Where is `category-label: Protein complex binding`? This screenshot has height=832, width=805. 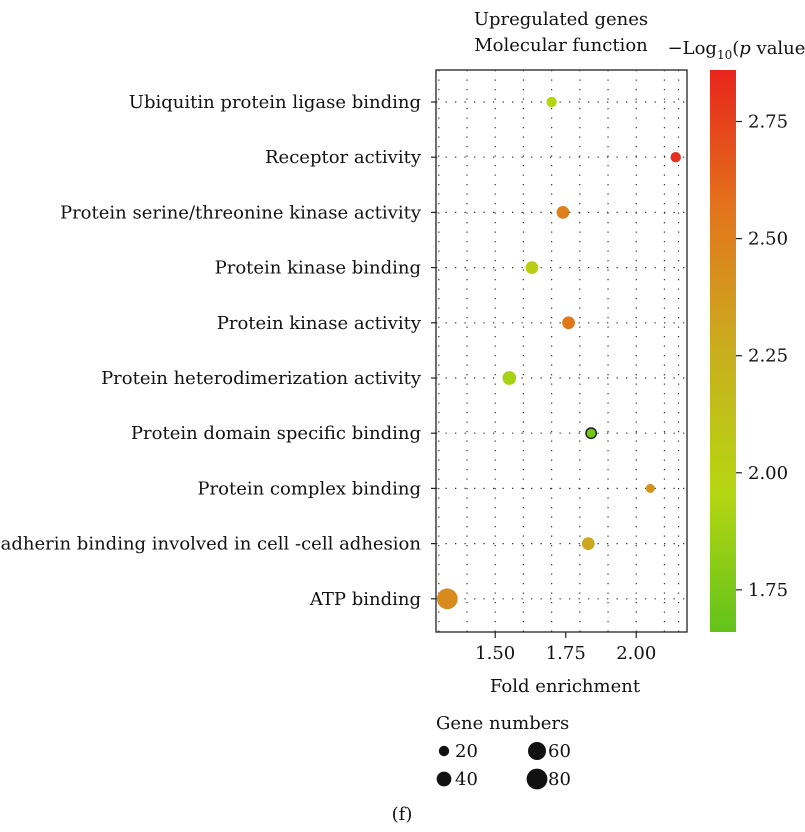
category-label: Protein complex binding is located at coordinates (309, 488).